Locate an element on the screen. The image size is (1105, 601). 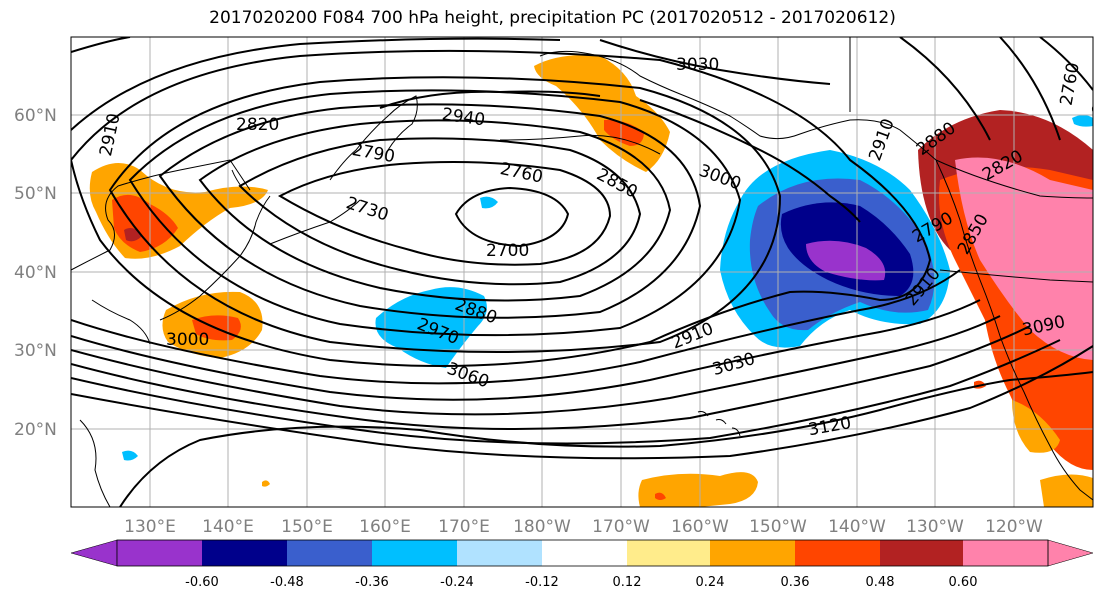
latitude-labels: 60°N 50°N 40°N 30°N 20°N is located at coordinates (35, 273).